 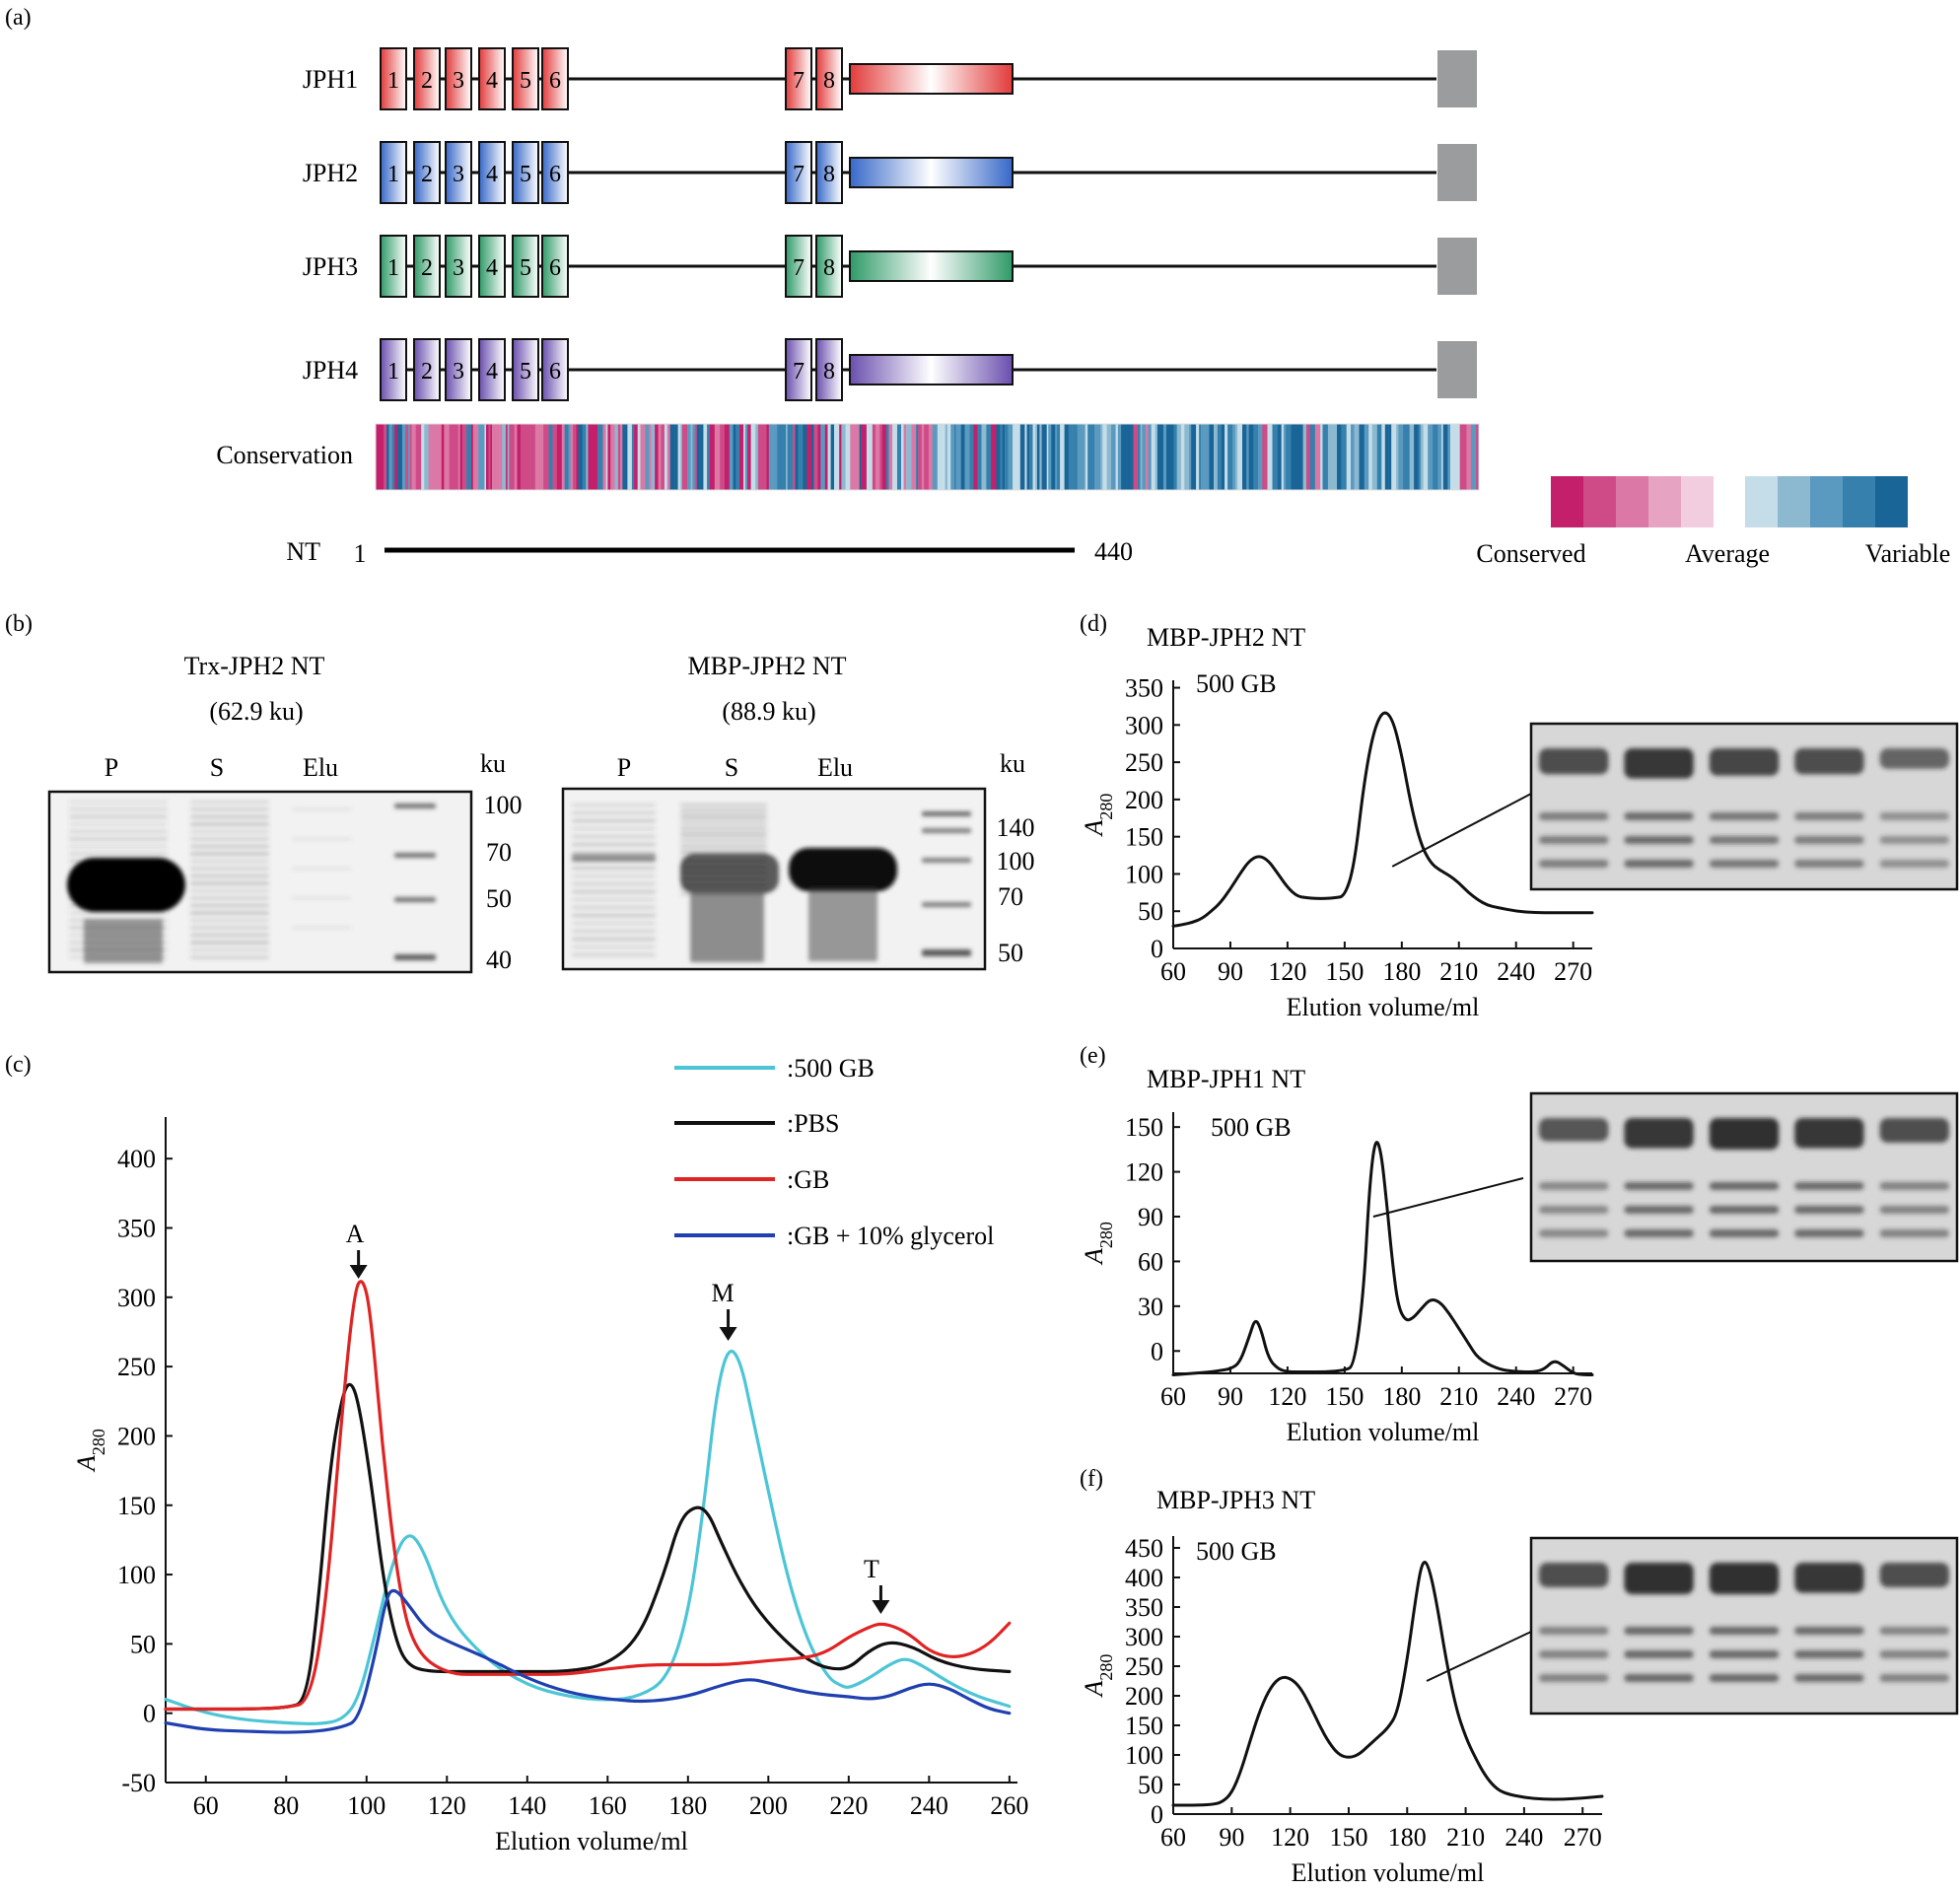 What do you see at coordinates (255, 666) in the screenshot?
I see `gel1-title: Trx-JPH2 NT` at bounding box center [255, 666].